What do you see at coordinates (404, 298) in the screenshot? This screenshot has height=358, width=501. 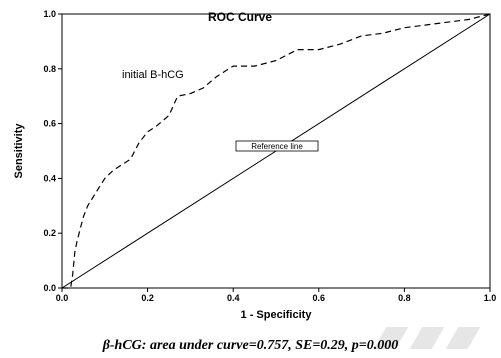 I see `x-tick-label: 0.8` at bounding box center [404, 298].